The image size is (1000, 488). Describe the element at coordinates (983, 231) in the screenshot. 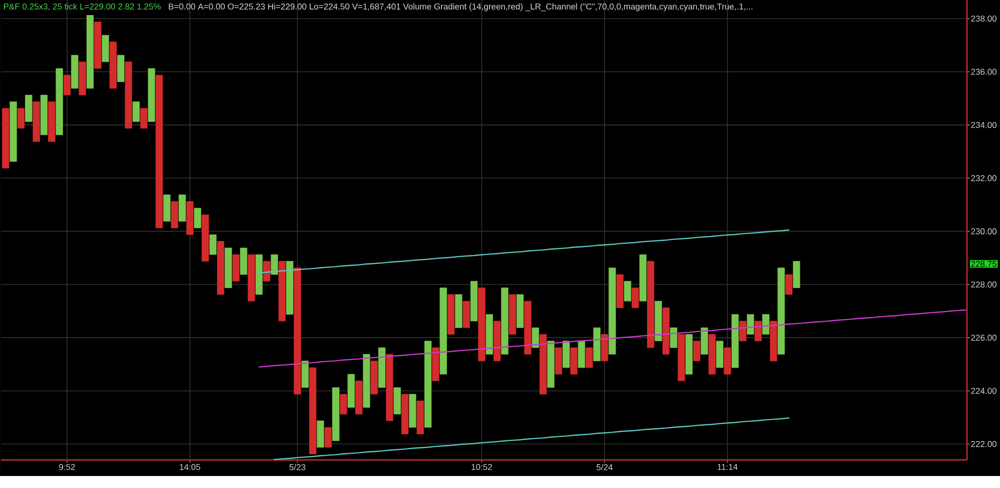

I see `y-tick-label: 230.00` at that location.